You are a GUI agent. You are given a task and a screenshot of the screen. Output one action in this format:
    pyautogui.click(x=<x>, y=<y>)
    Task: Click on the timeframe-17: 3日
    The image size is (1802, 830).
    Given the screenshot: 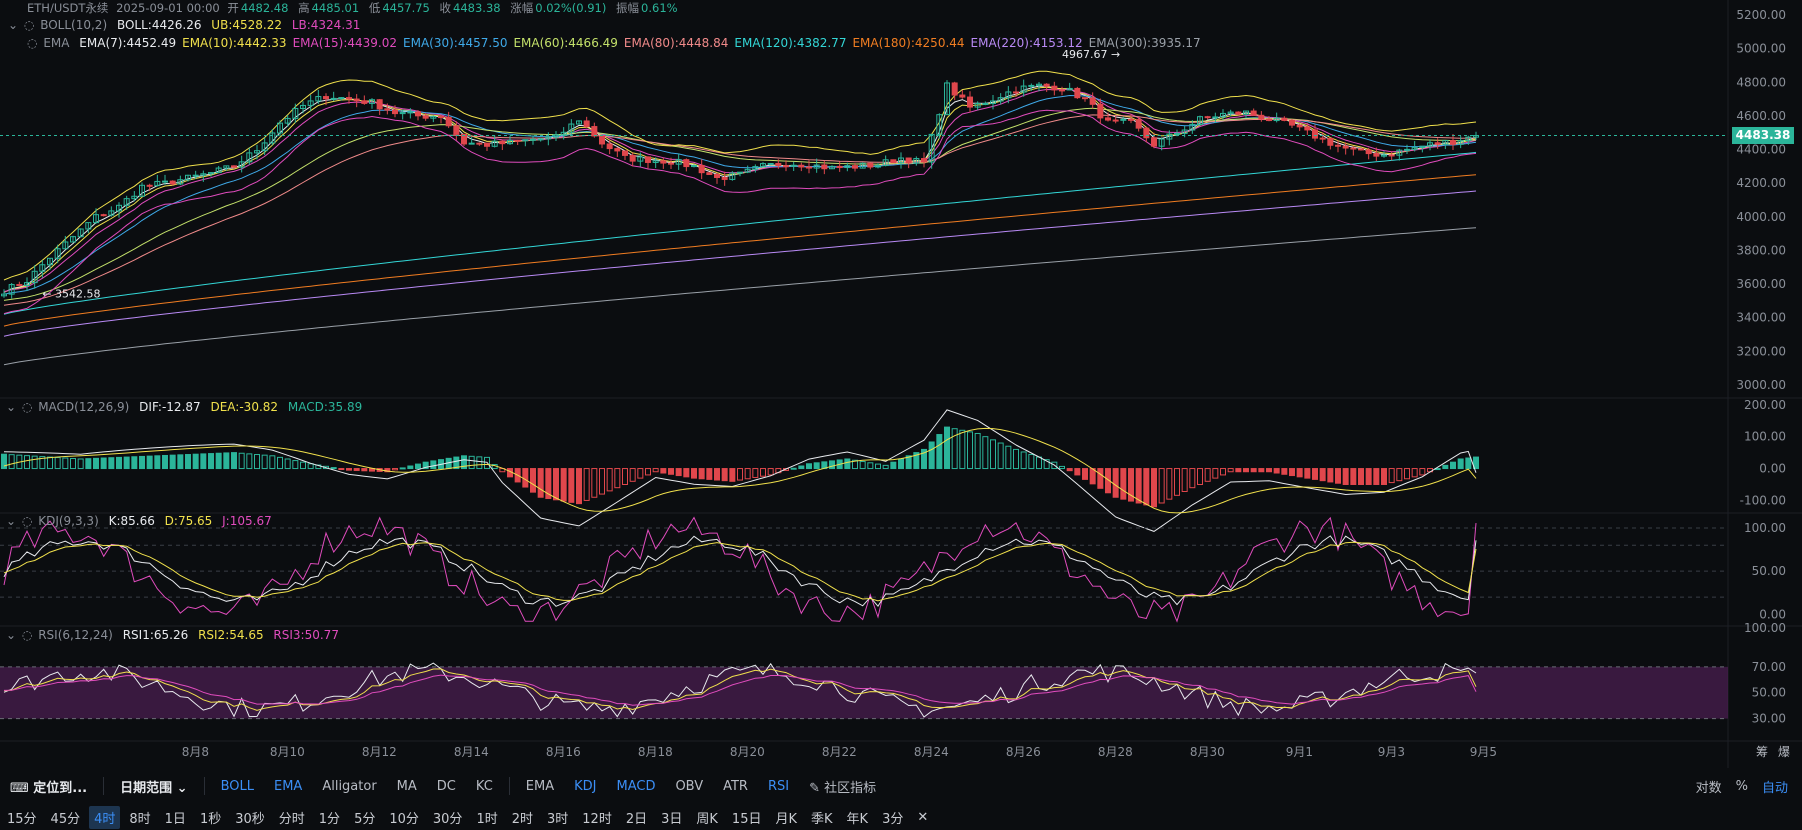 What is the action you would take?
    pyautogui.click(x=672, y=819)
    